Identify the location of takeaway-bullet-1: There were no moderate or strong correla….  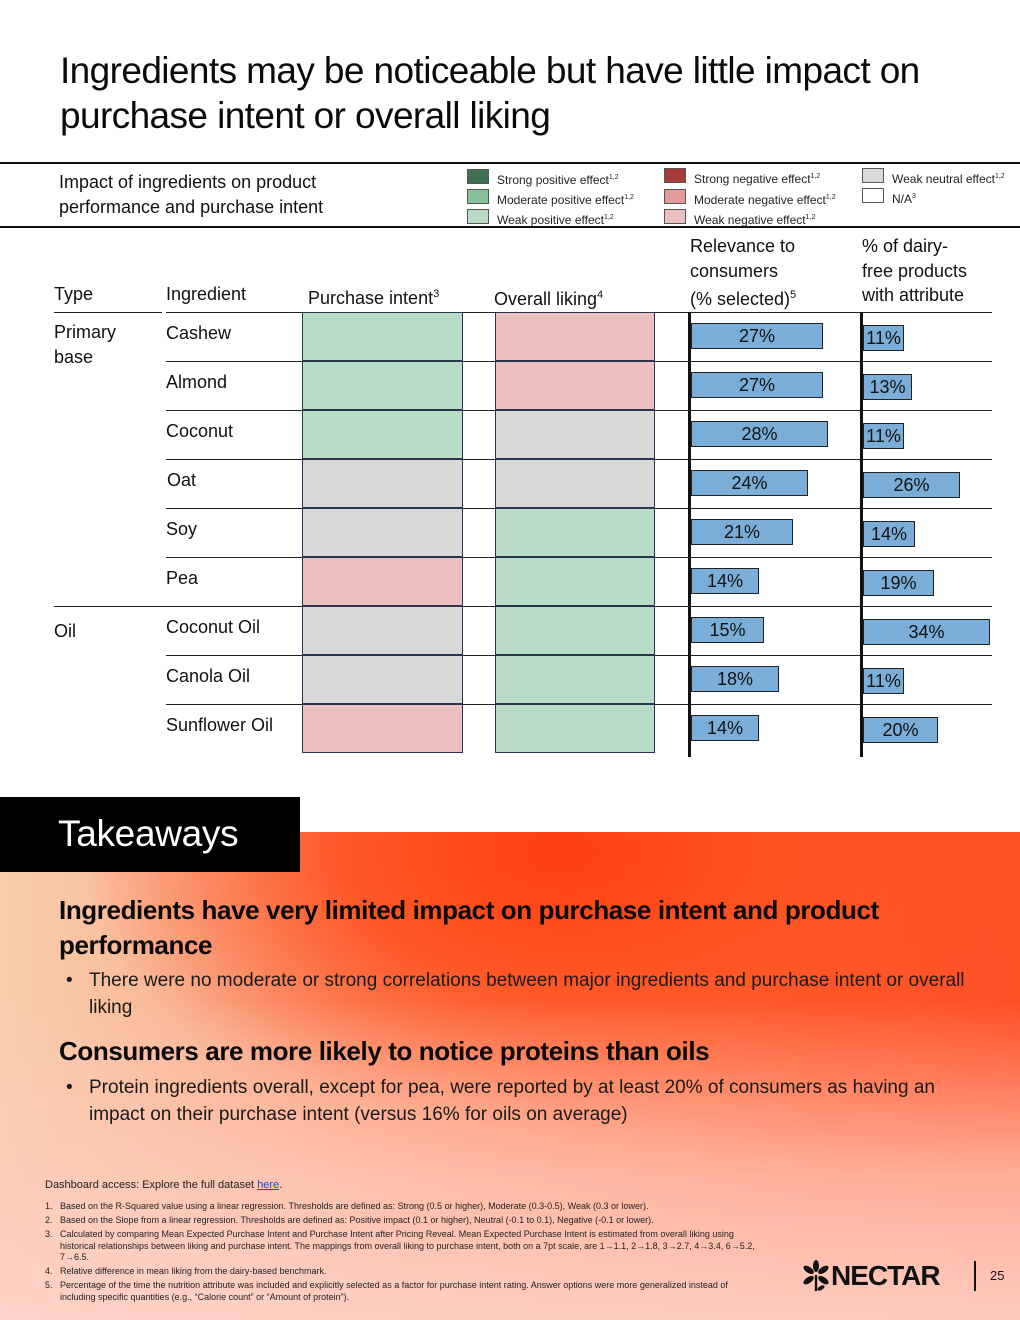
(527, 994).